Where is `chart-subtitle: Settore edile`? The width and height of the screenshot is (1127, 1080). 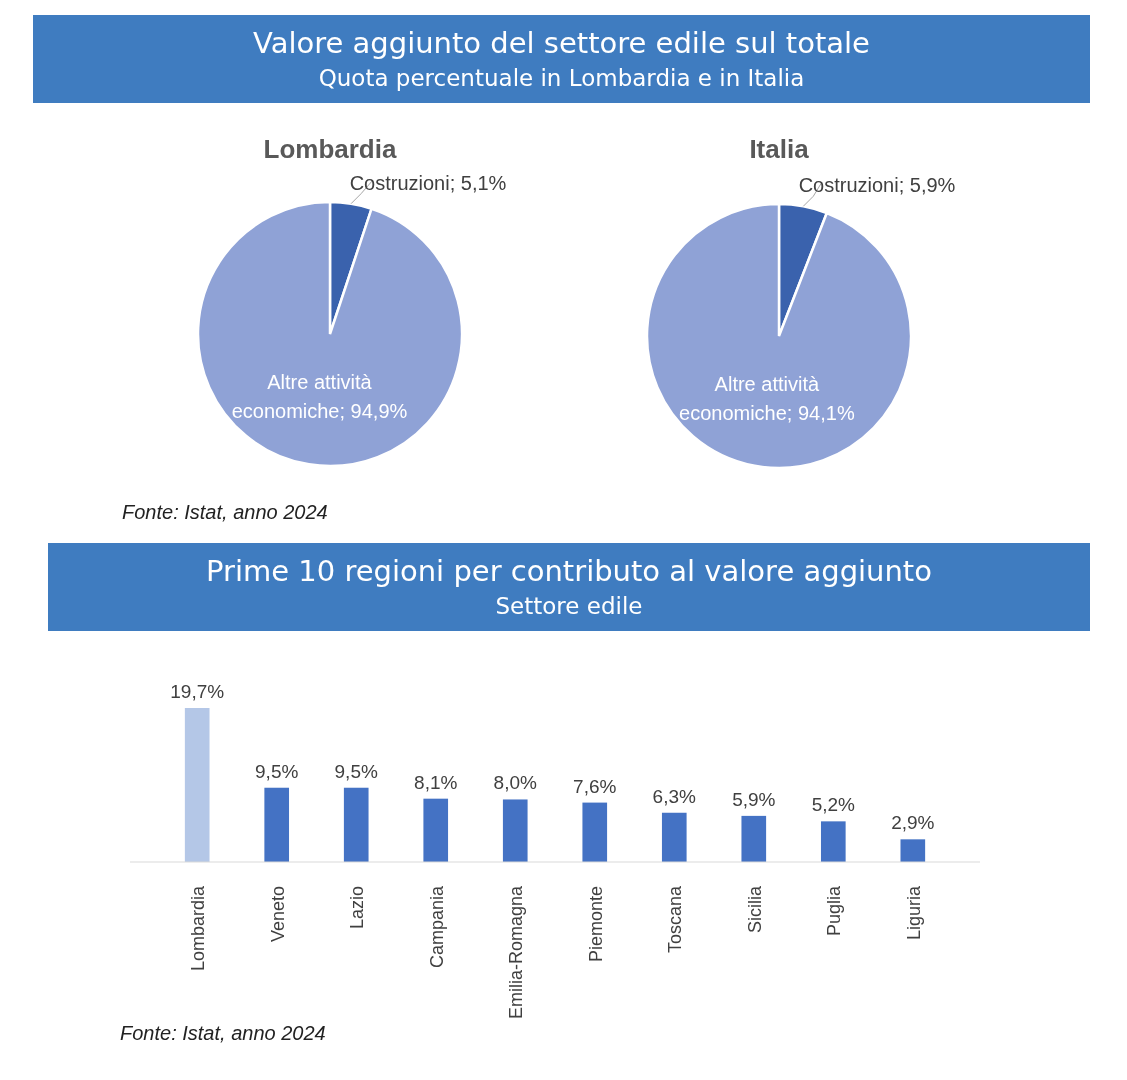
chart-subtitle: Settore edile is located at coordinates (569, 606).